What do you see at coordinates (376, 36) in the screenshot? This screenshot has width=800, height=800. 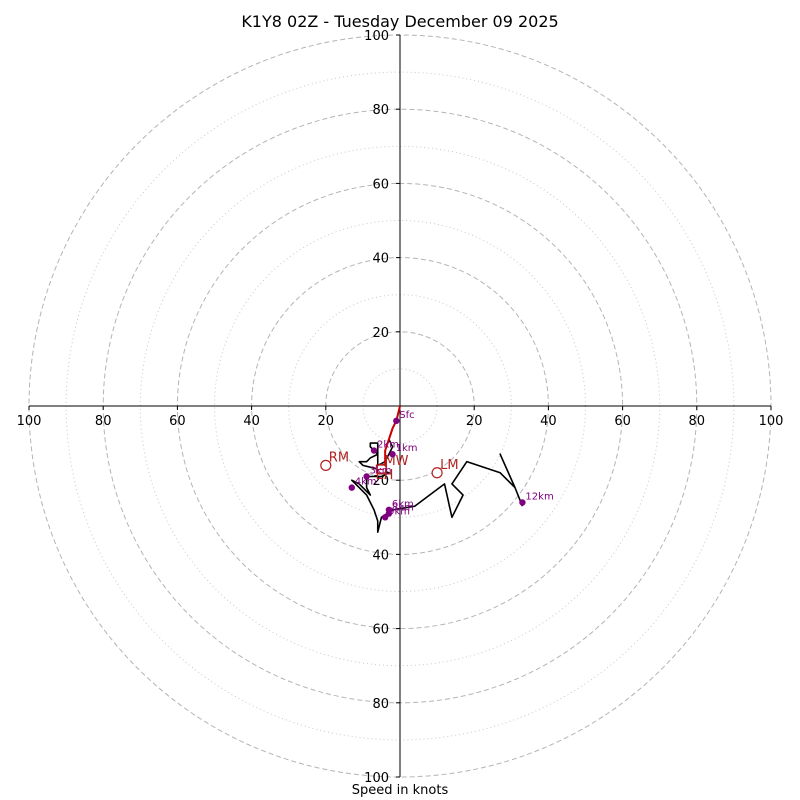 I see `y-tick-label-upper-100: 100` at bounding box center [376, 36].